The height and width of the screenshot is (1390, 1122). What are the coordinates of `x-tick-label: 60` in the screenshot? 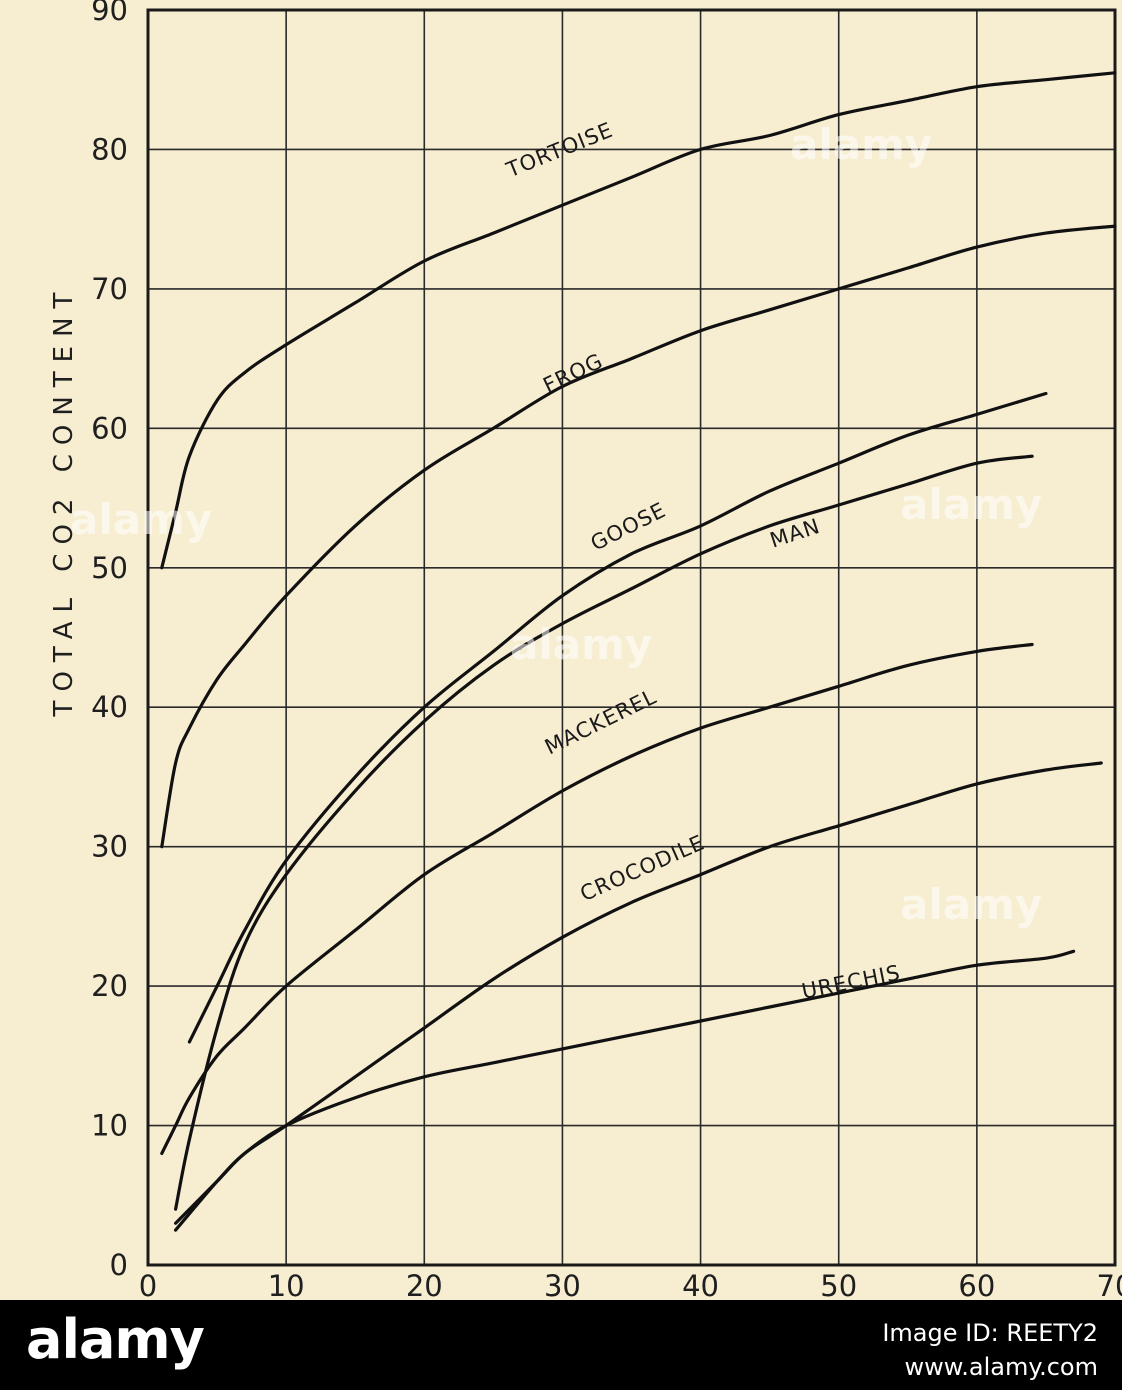 It's located at (976, 1284).